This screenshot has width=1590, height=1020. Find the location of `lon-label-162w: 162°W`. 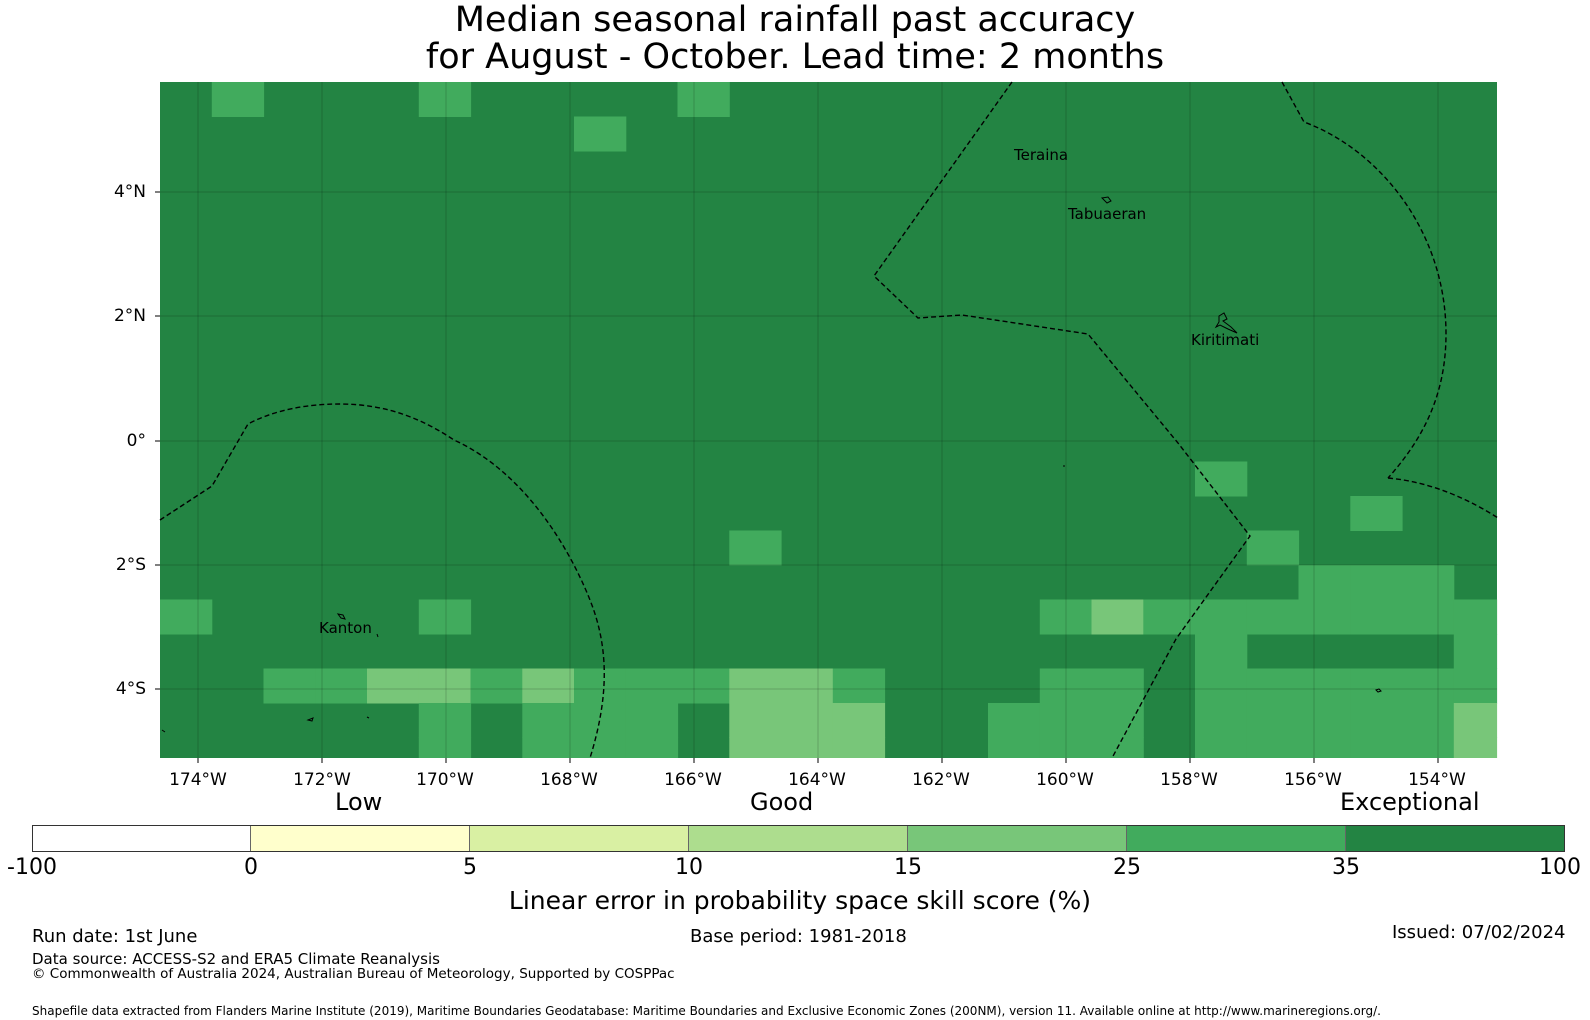

lon-label-162w: 162°W is located at coordinates (941, 780).